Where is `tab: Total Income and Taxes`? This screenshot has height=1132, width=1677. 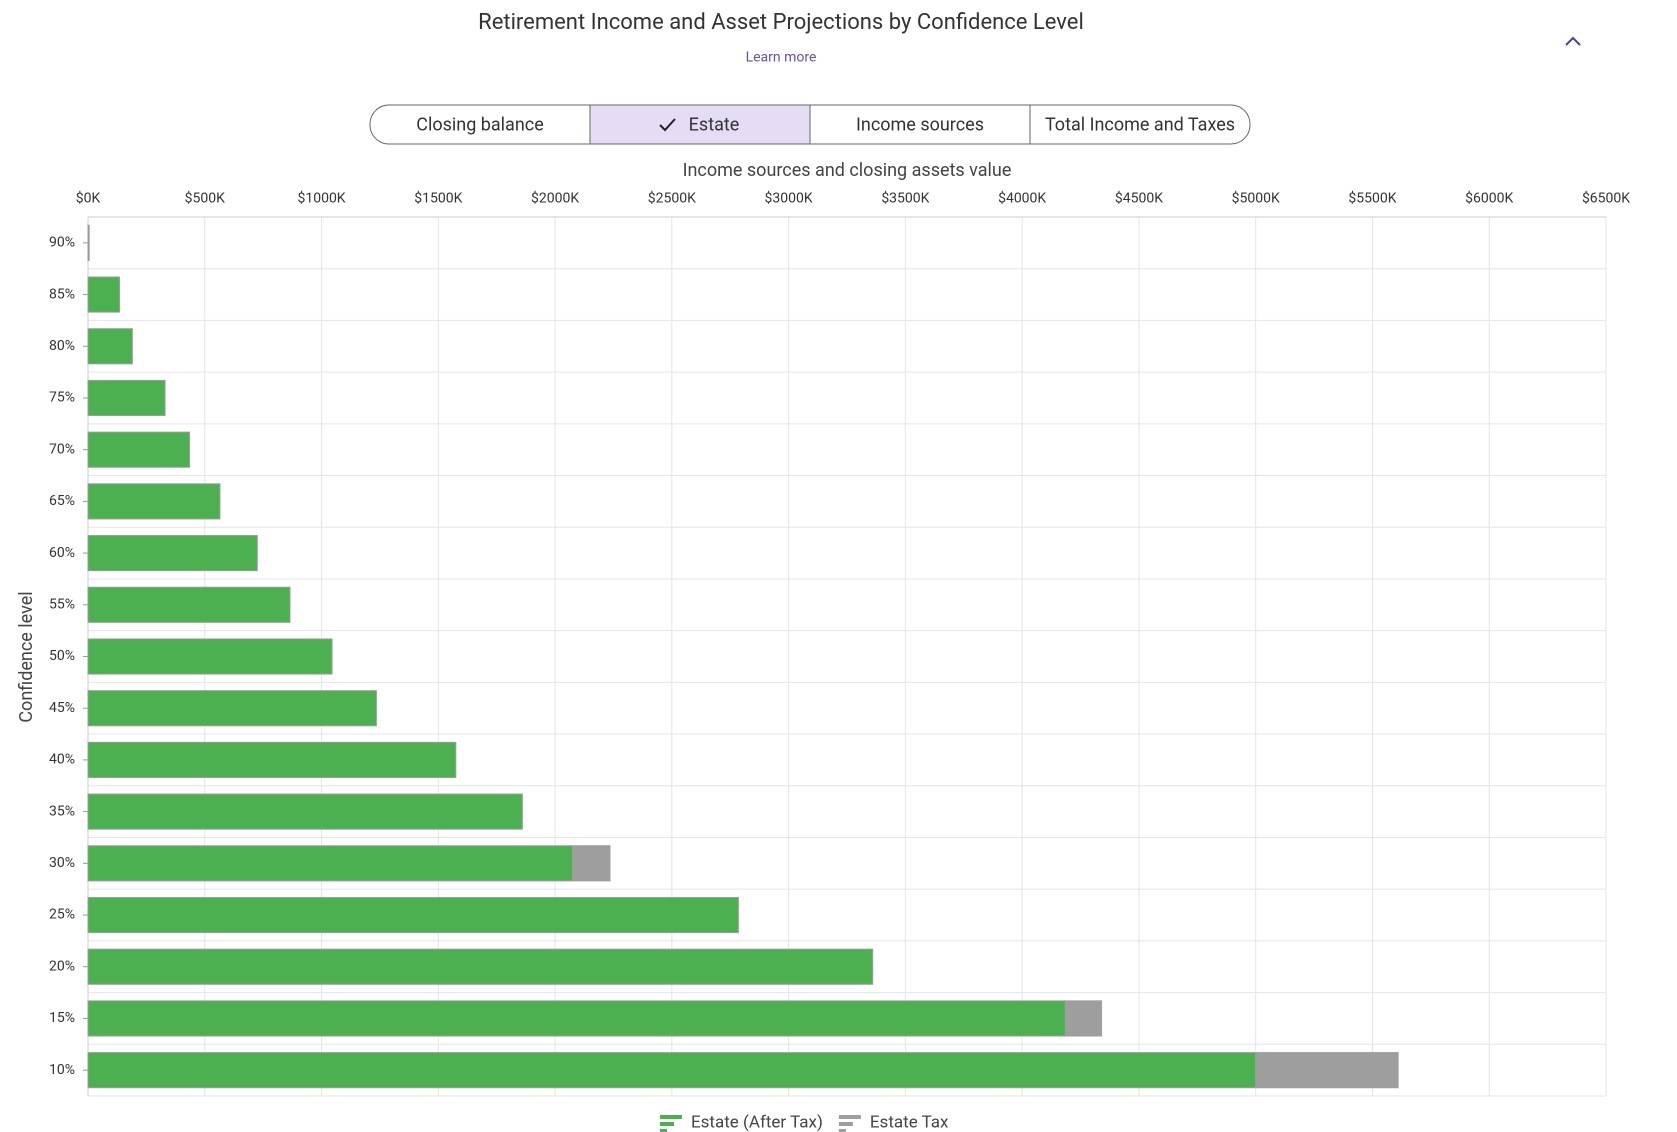
tab: Total Income and Taxes is located at coordinates (1140, 124).